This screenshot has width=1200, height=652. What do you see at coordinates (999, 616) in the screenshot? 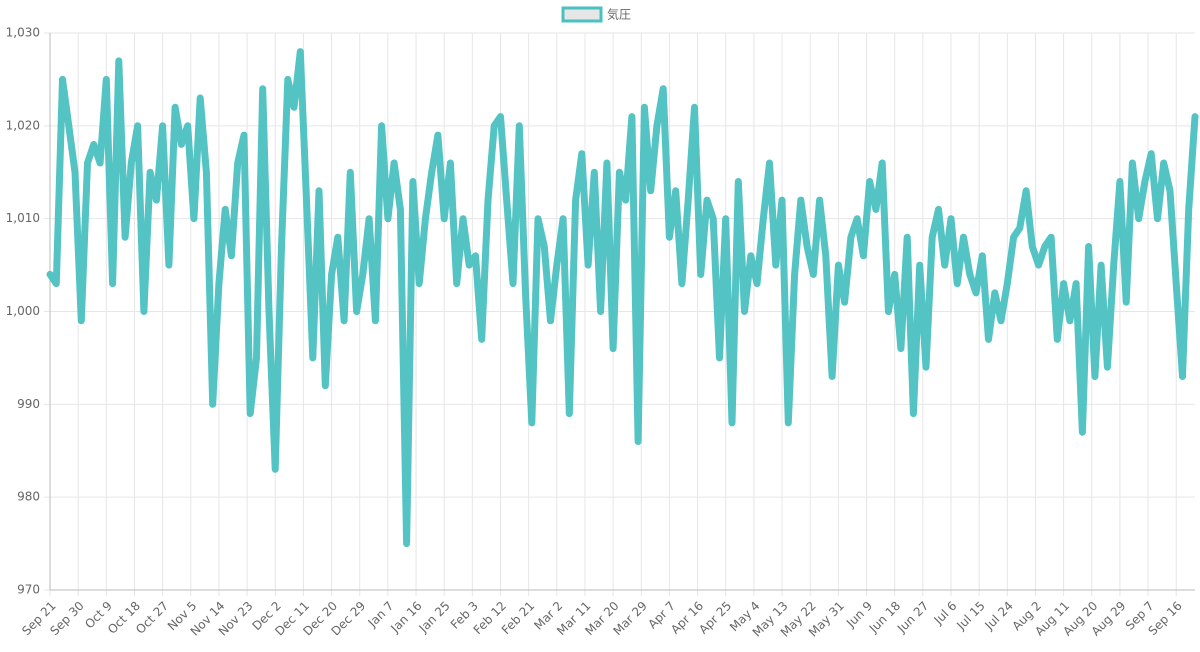
I see `x-tick-label: Jul 24` at bounding box center [999, 616].